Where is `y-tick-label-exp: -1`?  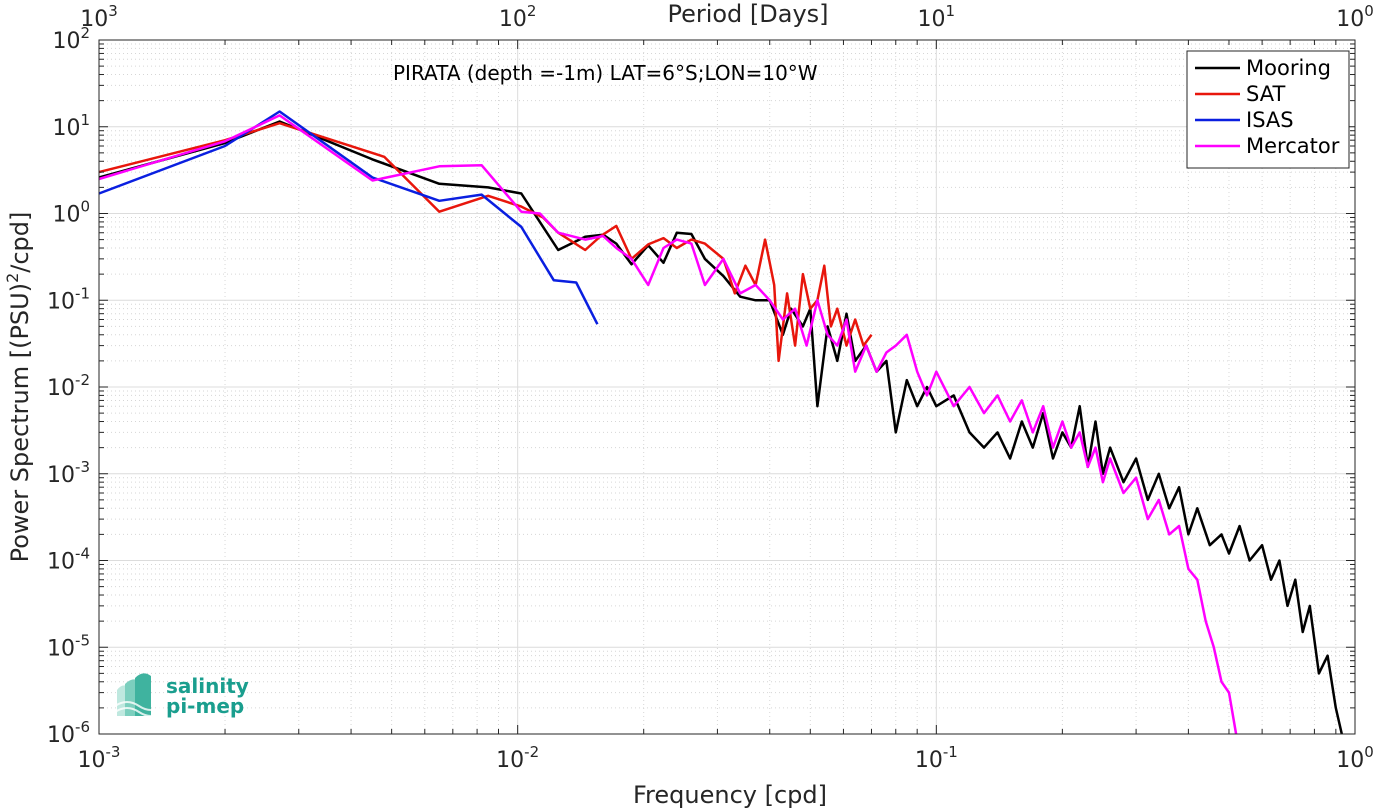
y-tick-label-exp: -1 is located at coordinates (82, 293).